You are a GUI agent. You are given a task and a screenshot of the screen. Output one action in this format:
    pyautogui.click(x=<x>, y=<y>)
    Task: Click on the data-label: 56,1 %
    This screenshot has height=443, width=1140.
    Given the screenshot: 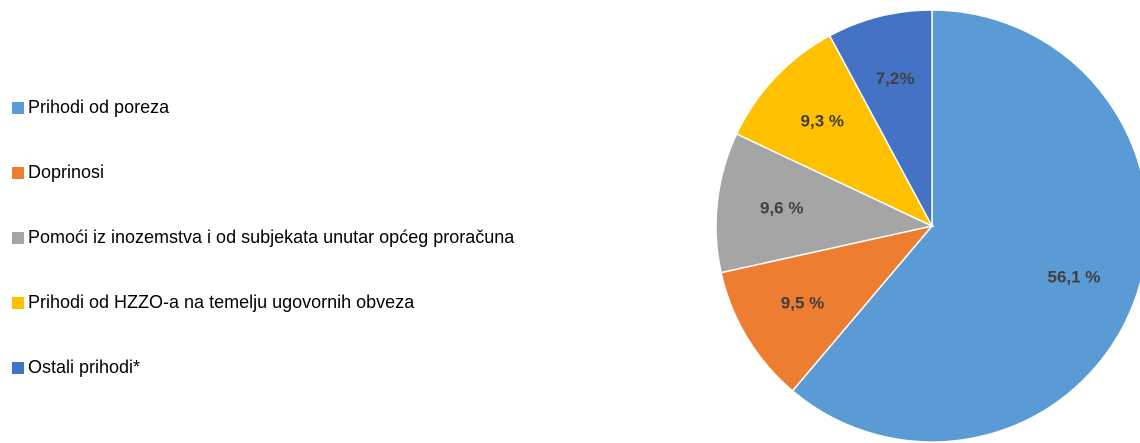 What is the action you would take?
    pyautogui.click(x=1074, y=276)
    